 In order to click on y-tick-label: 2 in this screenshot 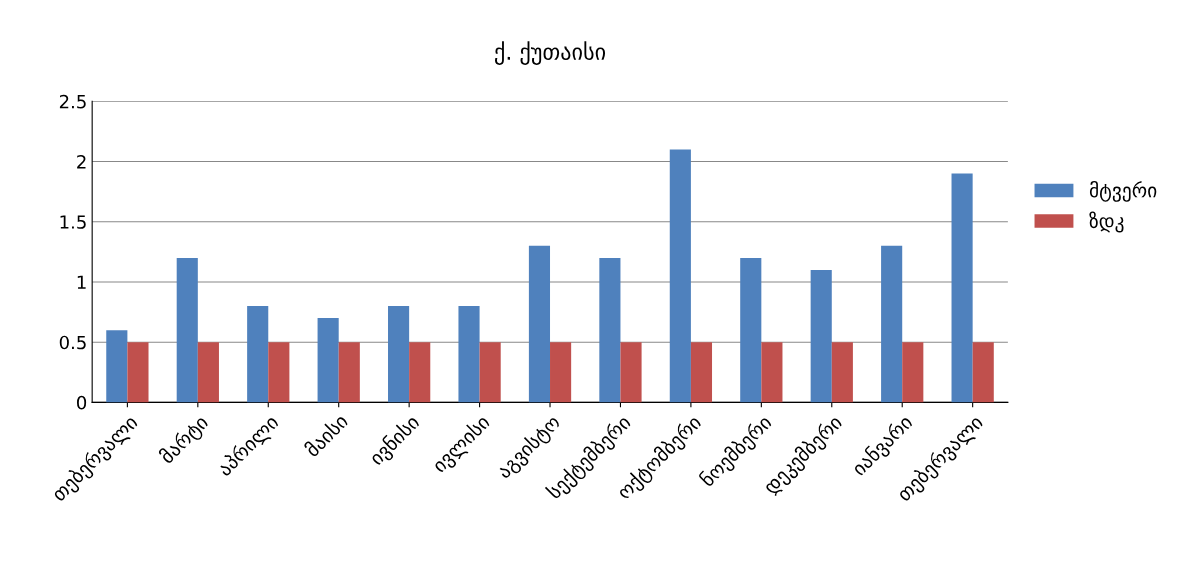, I will do `click(81, 162)`.